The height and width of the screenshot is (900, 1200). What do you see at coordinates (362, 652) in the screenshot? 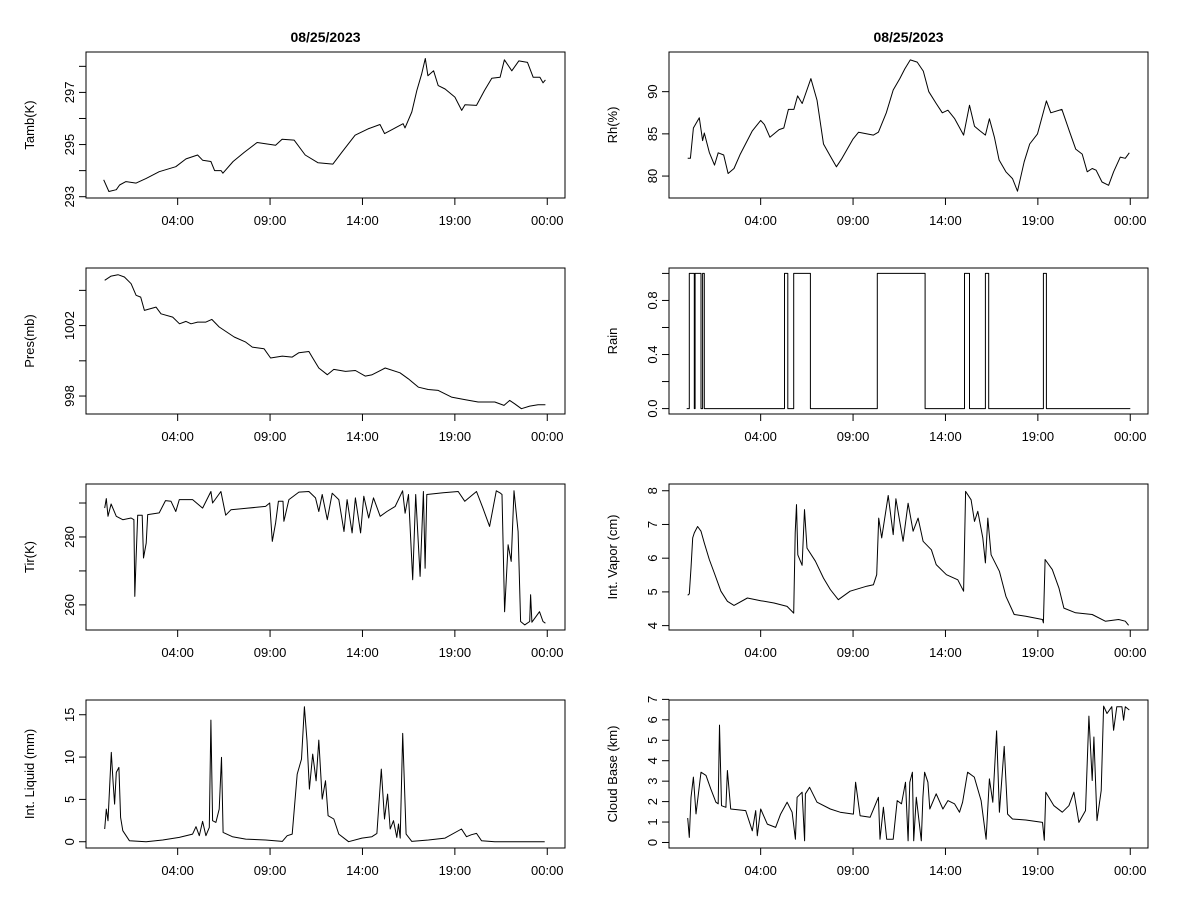
I see `tir-x-tick-label: 14:00` at bounding box center [362, 652].